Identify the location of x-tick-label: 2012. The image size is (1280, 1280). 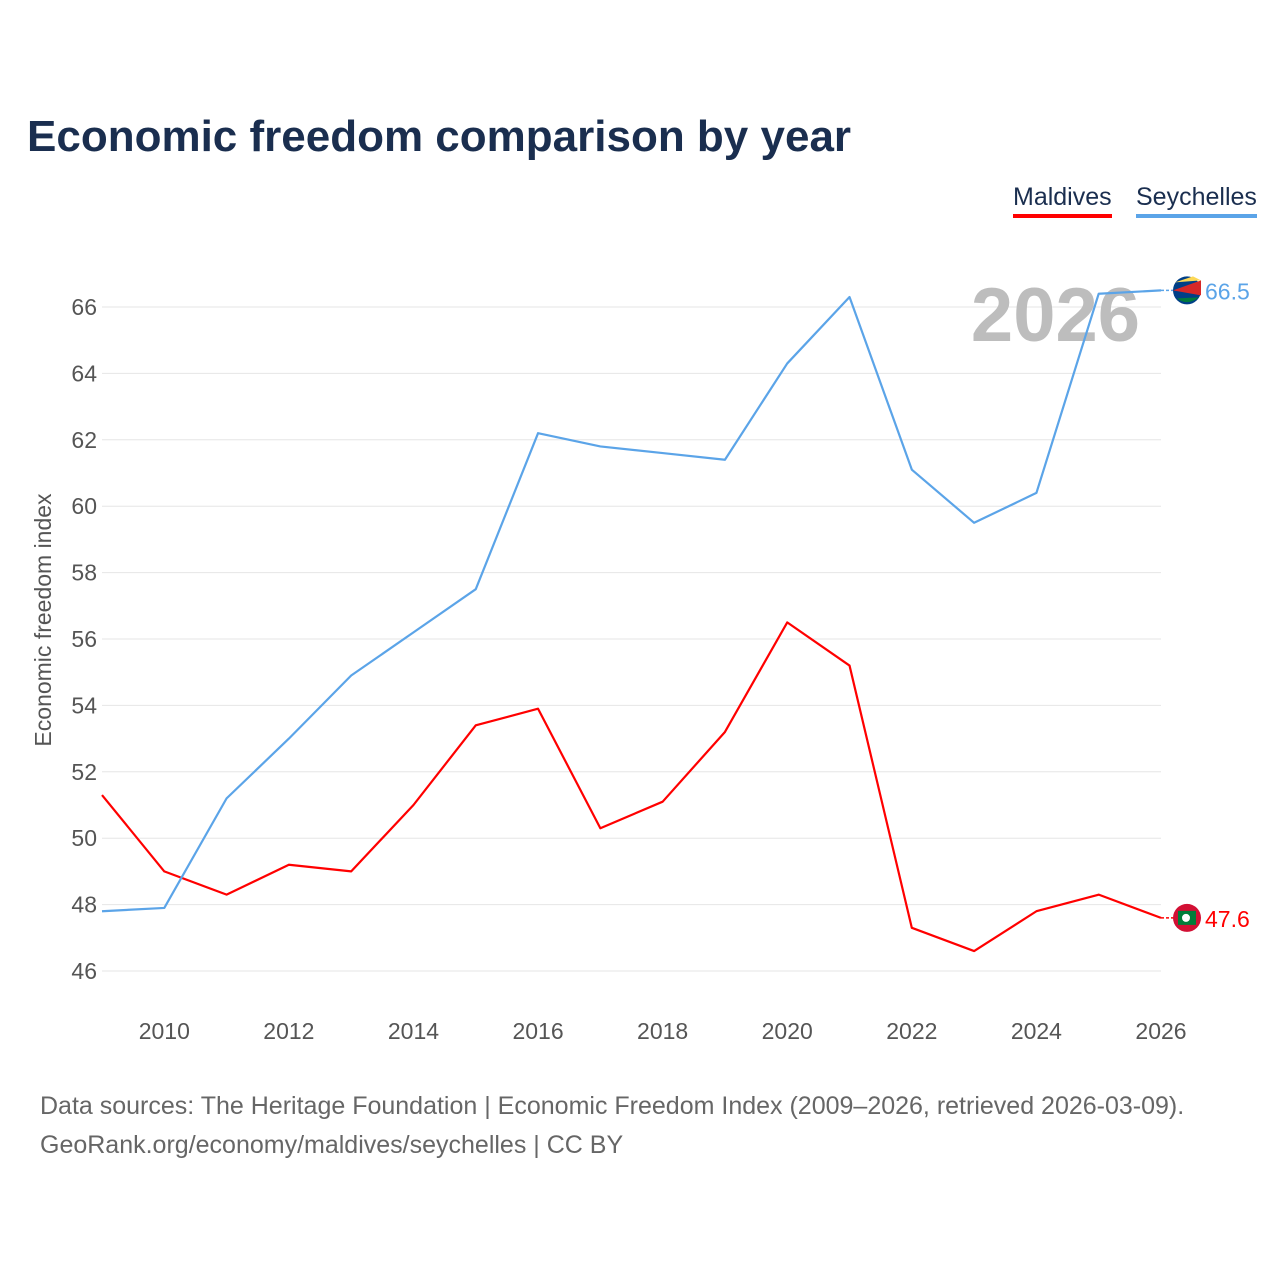
(288, 1031).